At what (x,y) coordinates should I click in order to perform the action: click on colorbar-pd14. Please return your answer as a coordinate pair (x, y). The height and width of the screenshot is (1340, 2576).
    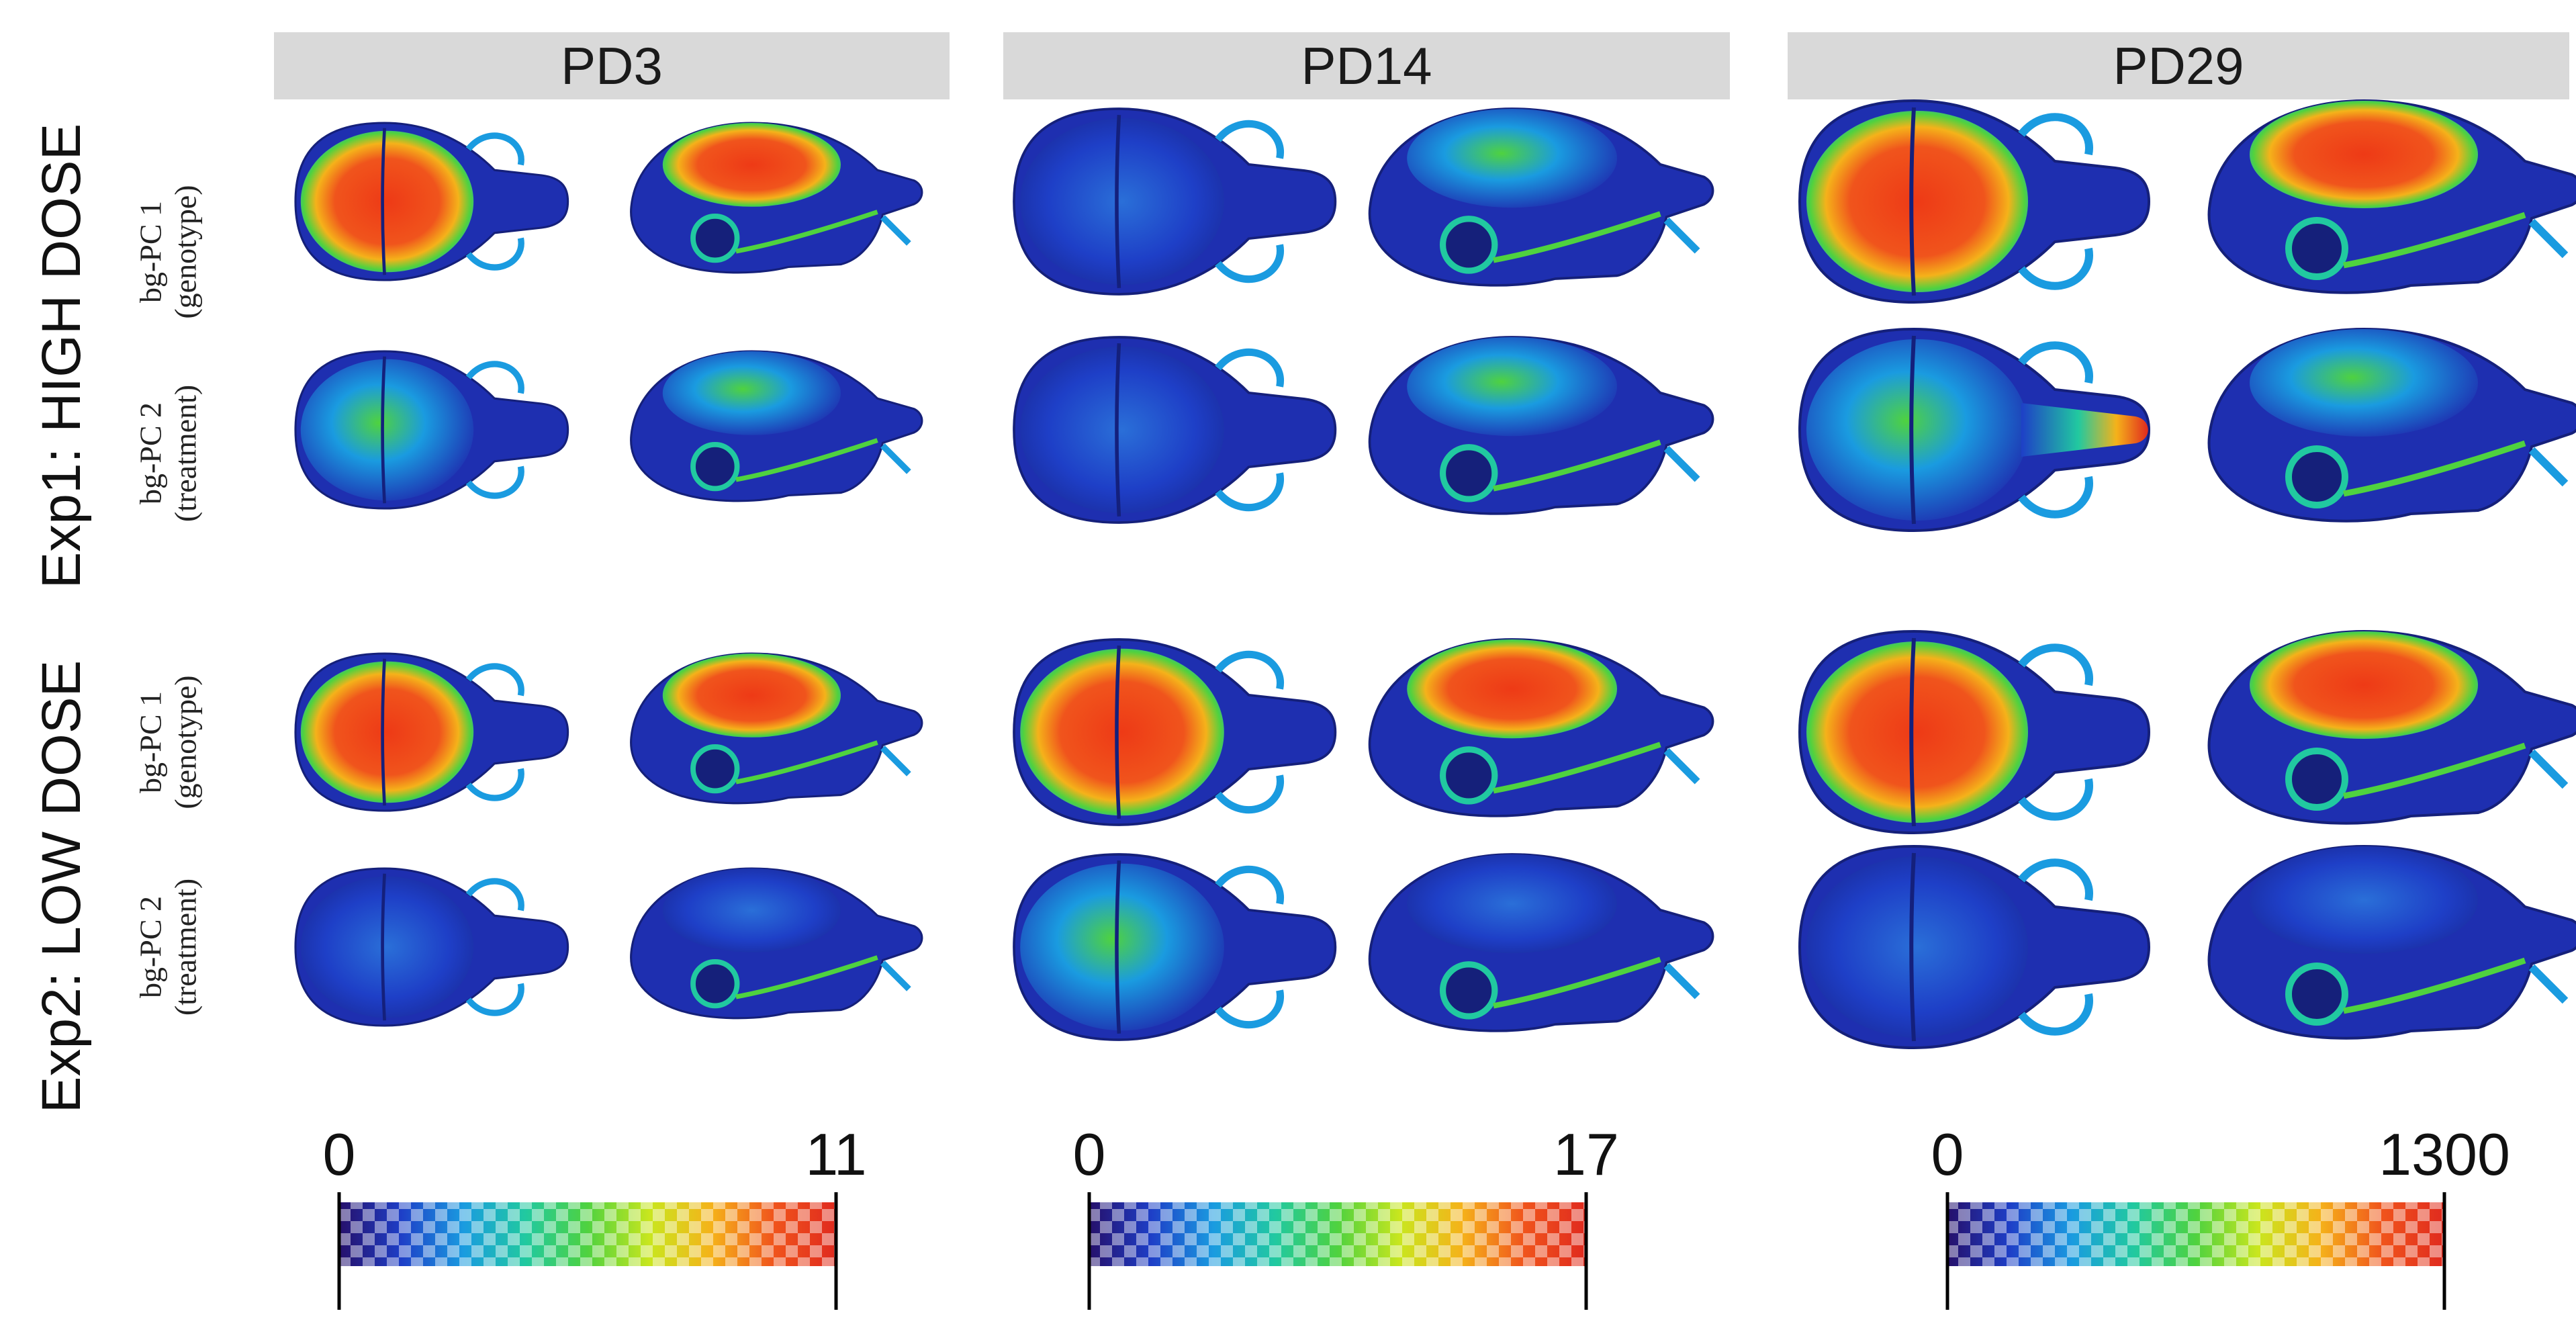
    Looking at the image, I should click on (1337, 1251).